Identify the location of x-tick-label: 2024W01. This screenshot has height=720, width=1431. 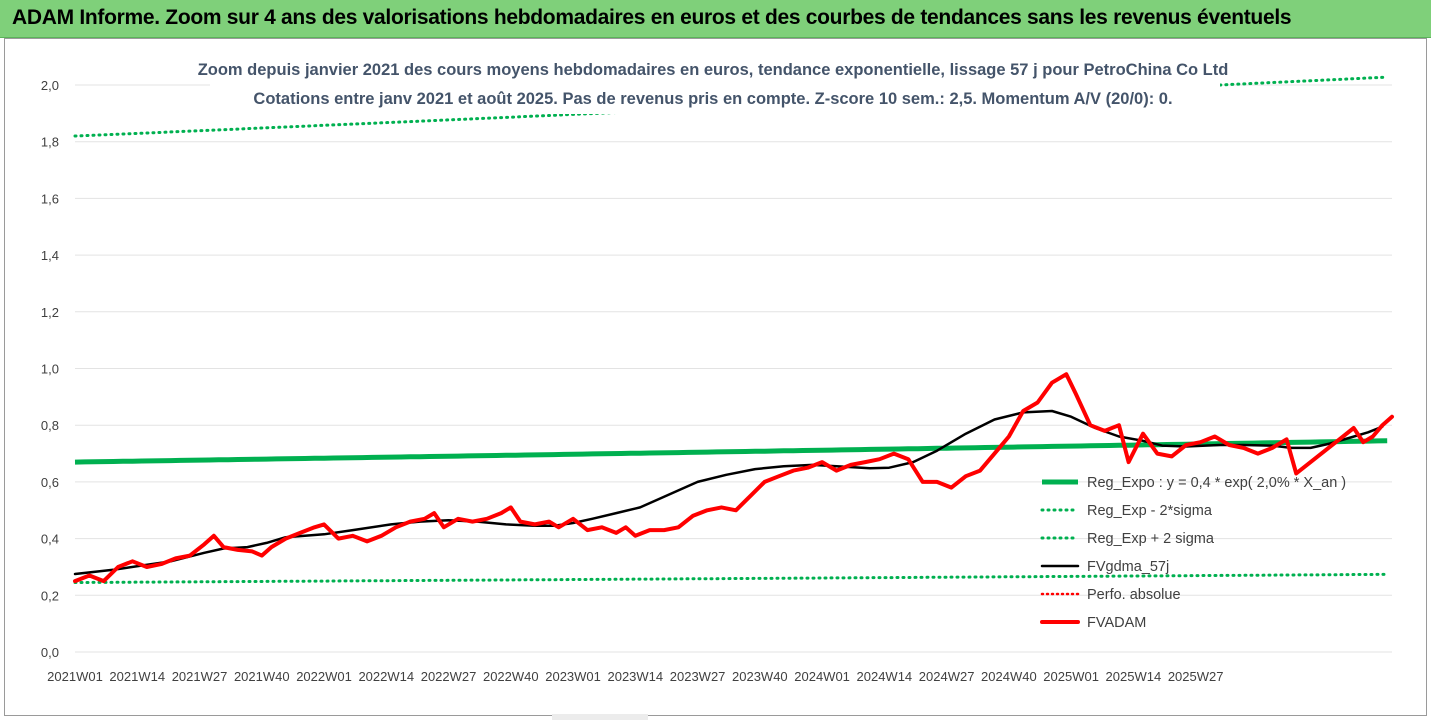
(822, 676).